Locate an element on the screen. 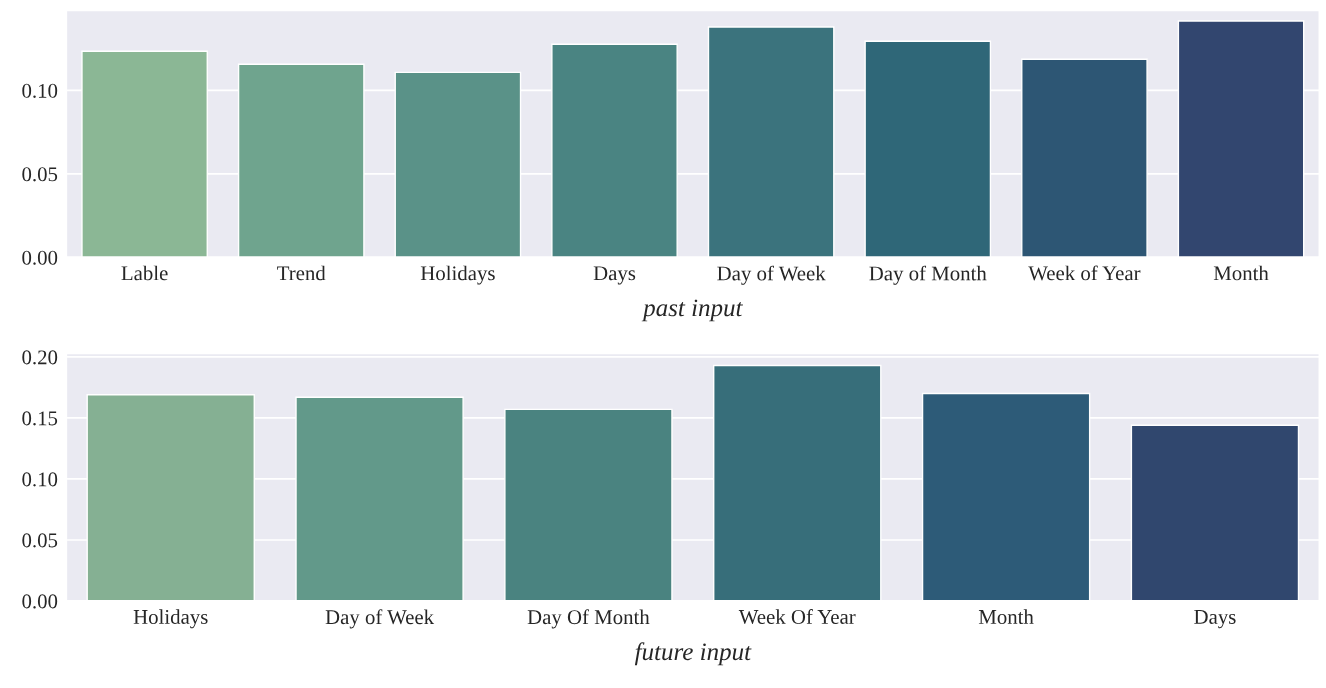 This screenshot has width=1326, height=688. x-tick-label: Trend is located at coordinates (301, 273).